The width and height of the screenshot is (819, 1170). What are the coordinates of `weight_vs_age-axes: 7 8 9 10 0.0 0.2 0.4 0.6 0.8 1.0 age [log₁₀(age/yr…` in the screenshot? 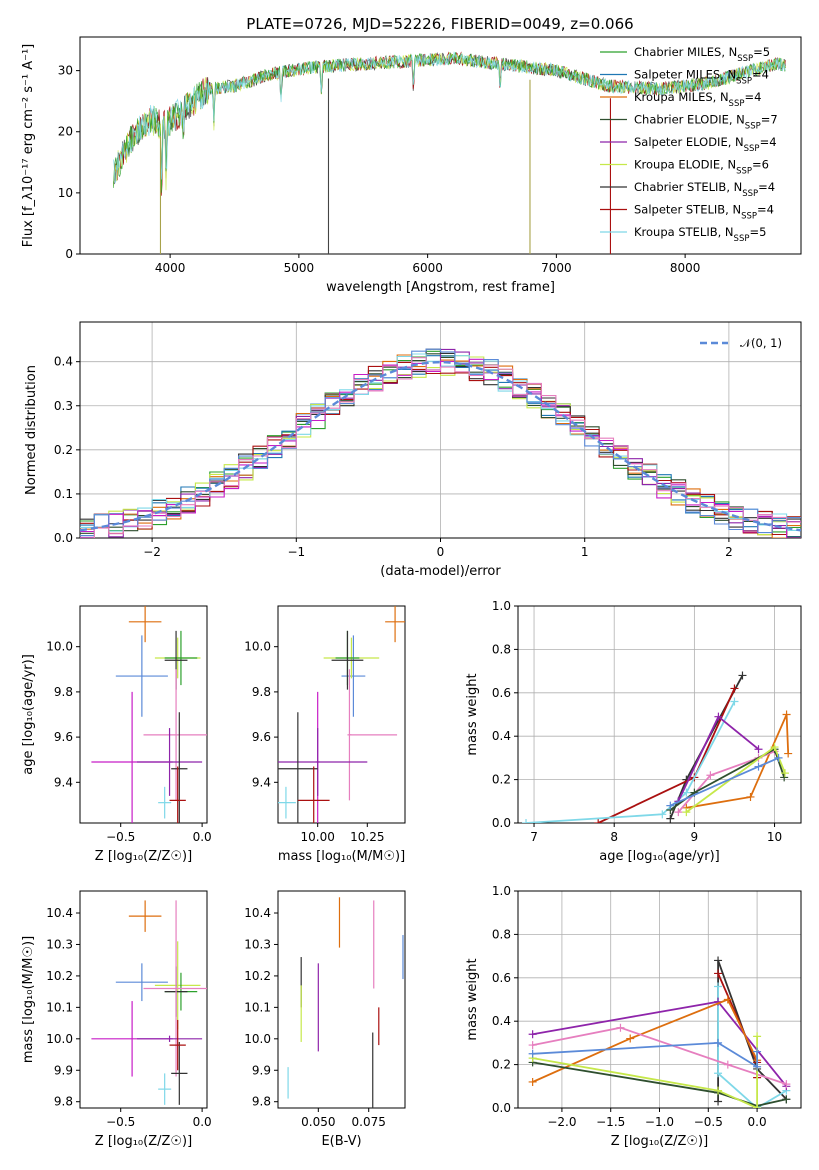 It's located at (633, 731).